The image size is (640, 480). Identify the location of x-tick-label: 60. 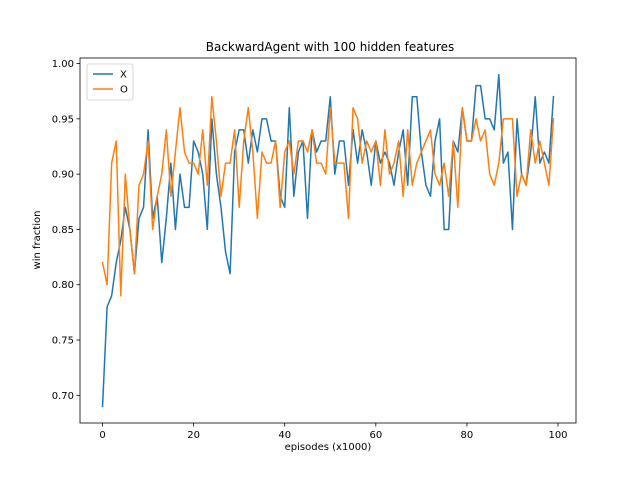
(375, 435).